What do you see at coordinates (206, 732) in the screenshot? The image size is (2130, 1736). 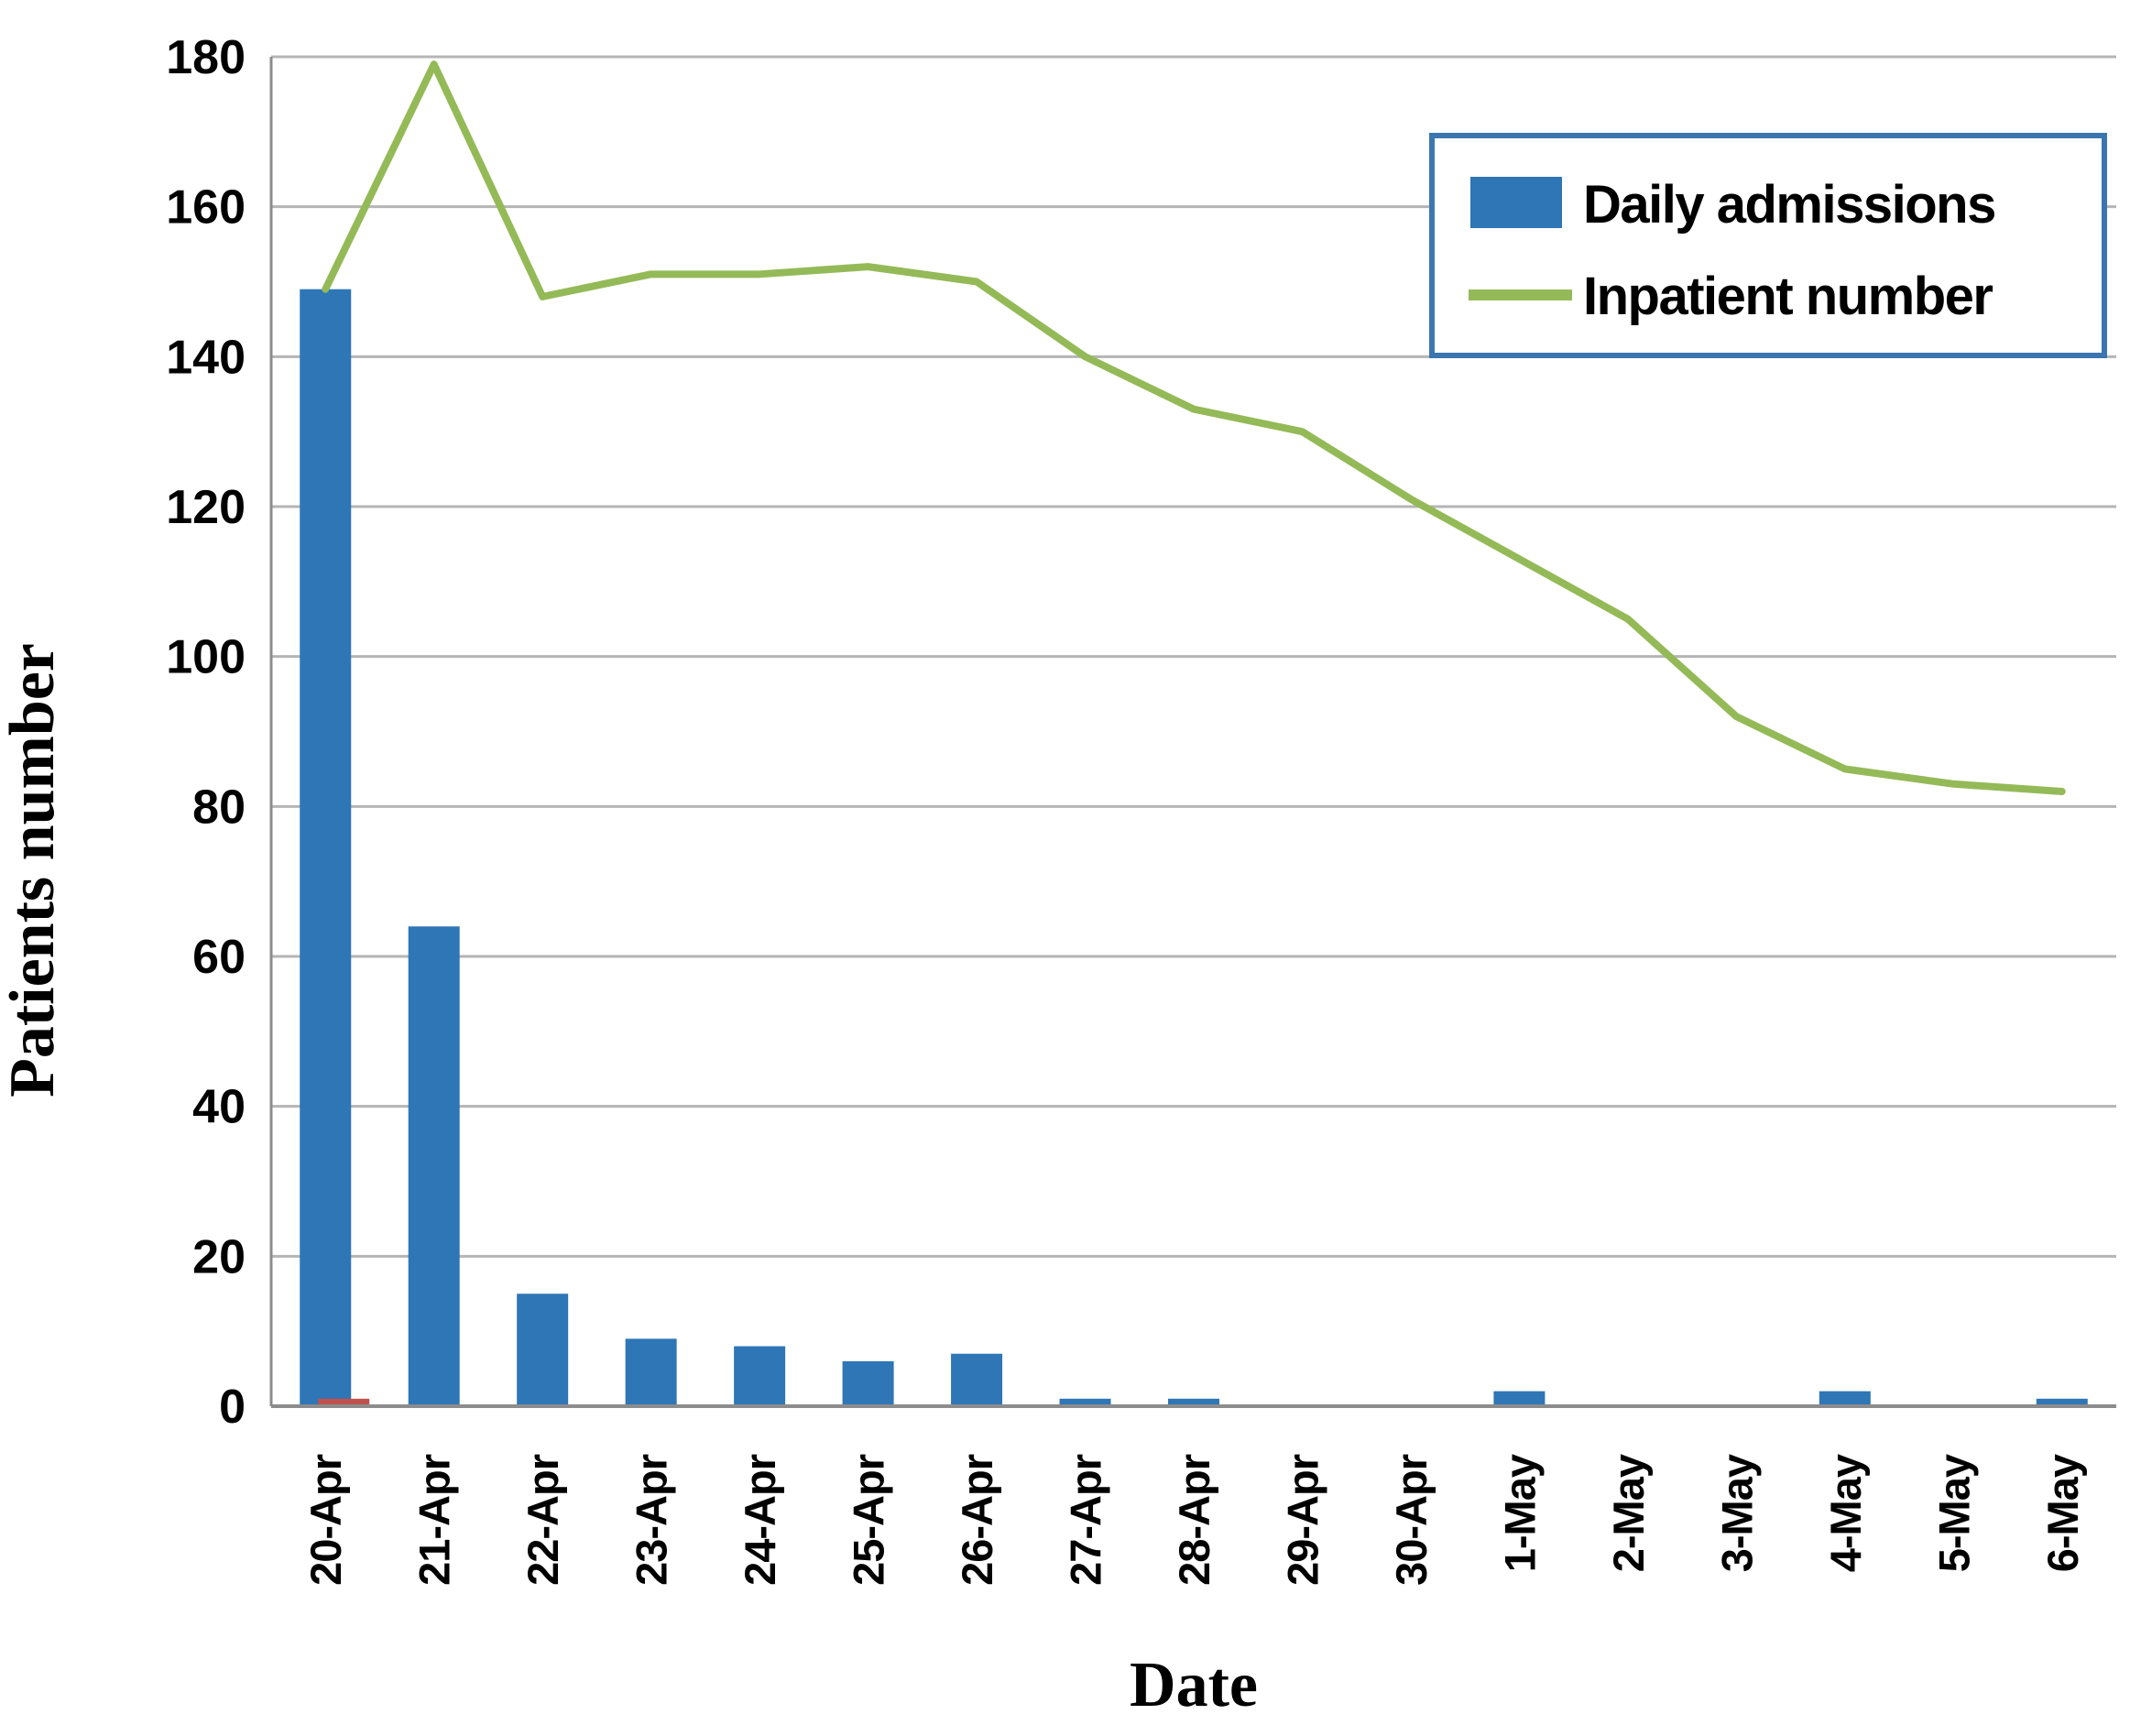 I see `y-axis-tick-labels: 0 20 40 60 80 100 120 140 160 180` at bounding box center [206, 732].